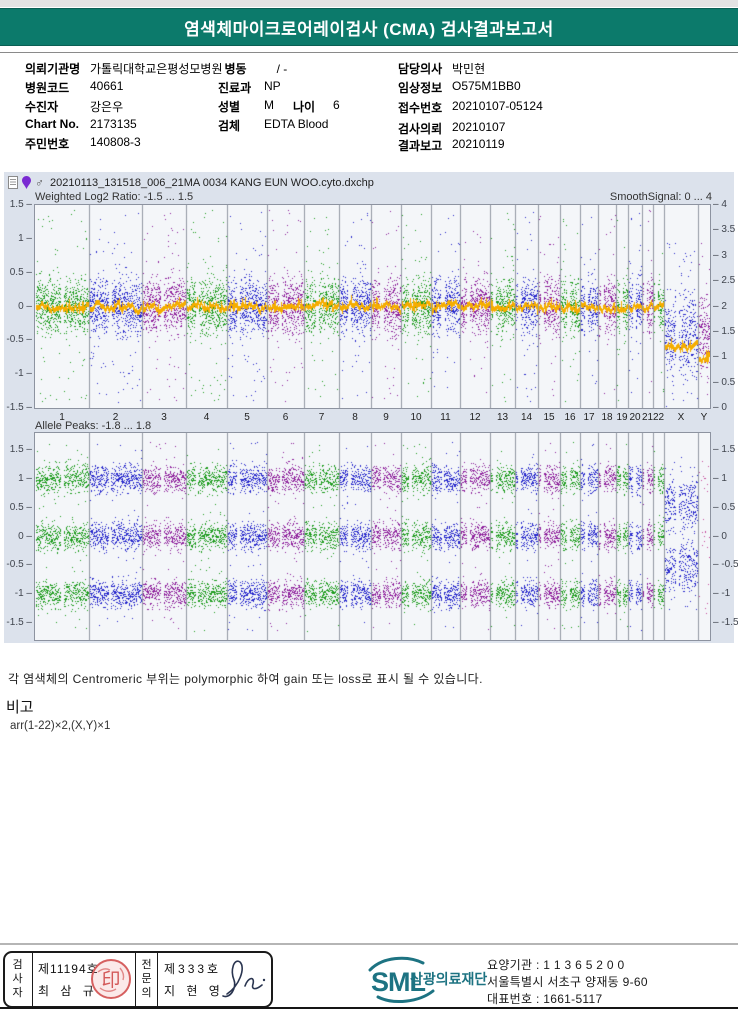 Image resolution: width=738 pixels, height=1015 pixels. Describe the element at coordinates (725, 565) in the screenshot. I see `axis-tick-label: – -0.5` at that location.